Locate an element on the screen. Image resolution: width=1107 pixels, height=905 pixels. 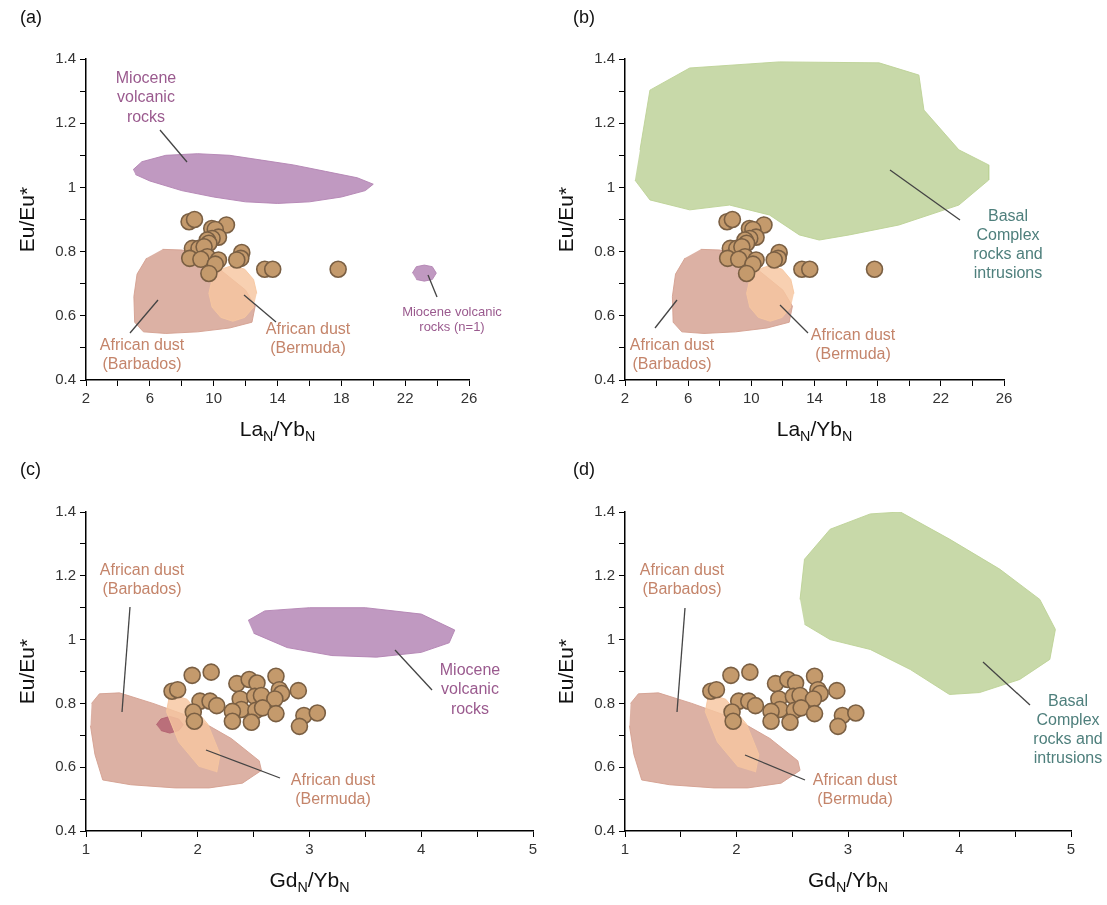
x-tick-label: 6 is located at coordinates (150, 398).